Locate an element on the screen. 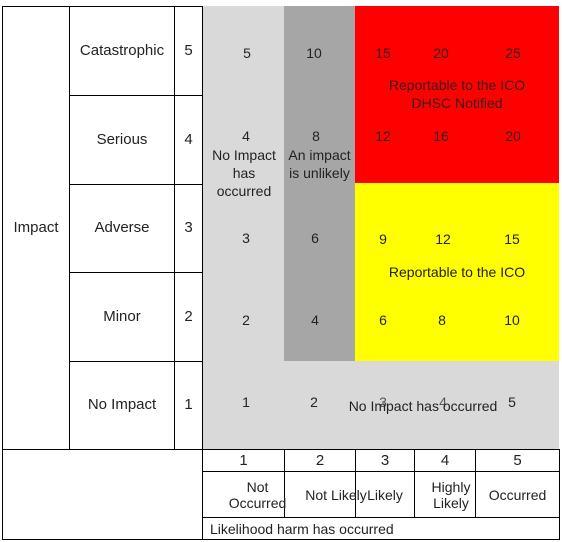 The image size is (562, 542). likelihood-label: Highly Likely is located at coordinates (451, 494).